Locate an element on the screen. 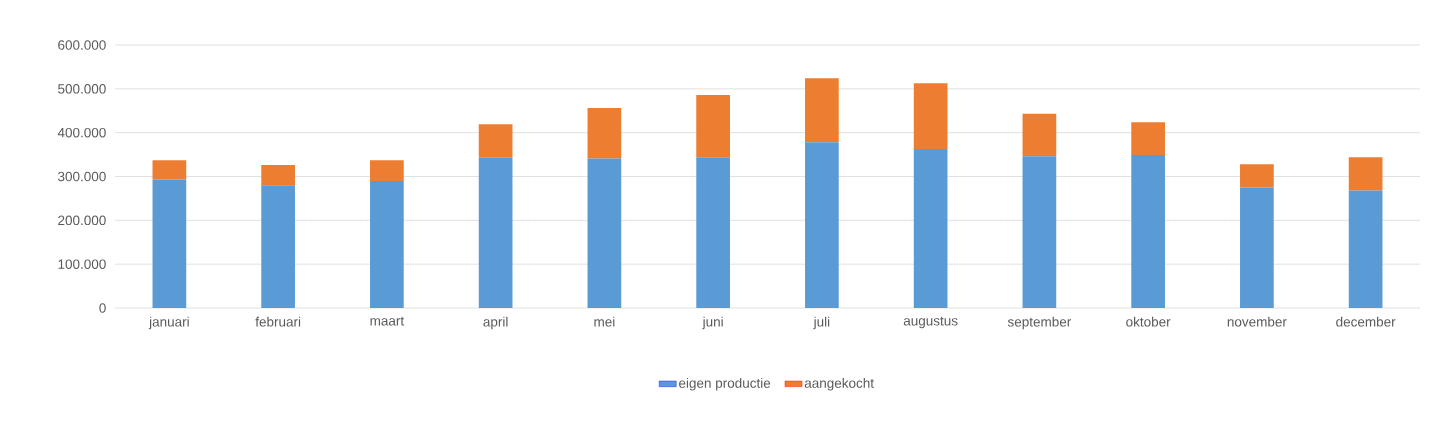 This screenshot has width=1439, height=423. x-tick-label: september is located at coordinates (1039, 323).